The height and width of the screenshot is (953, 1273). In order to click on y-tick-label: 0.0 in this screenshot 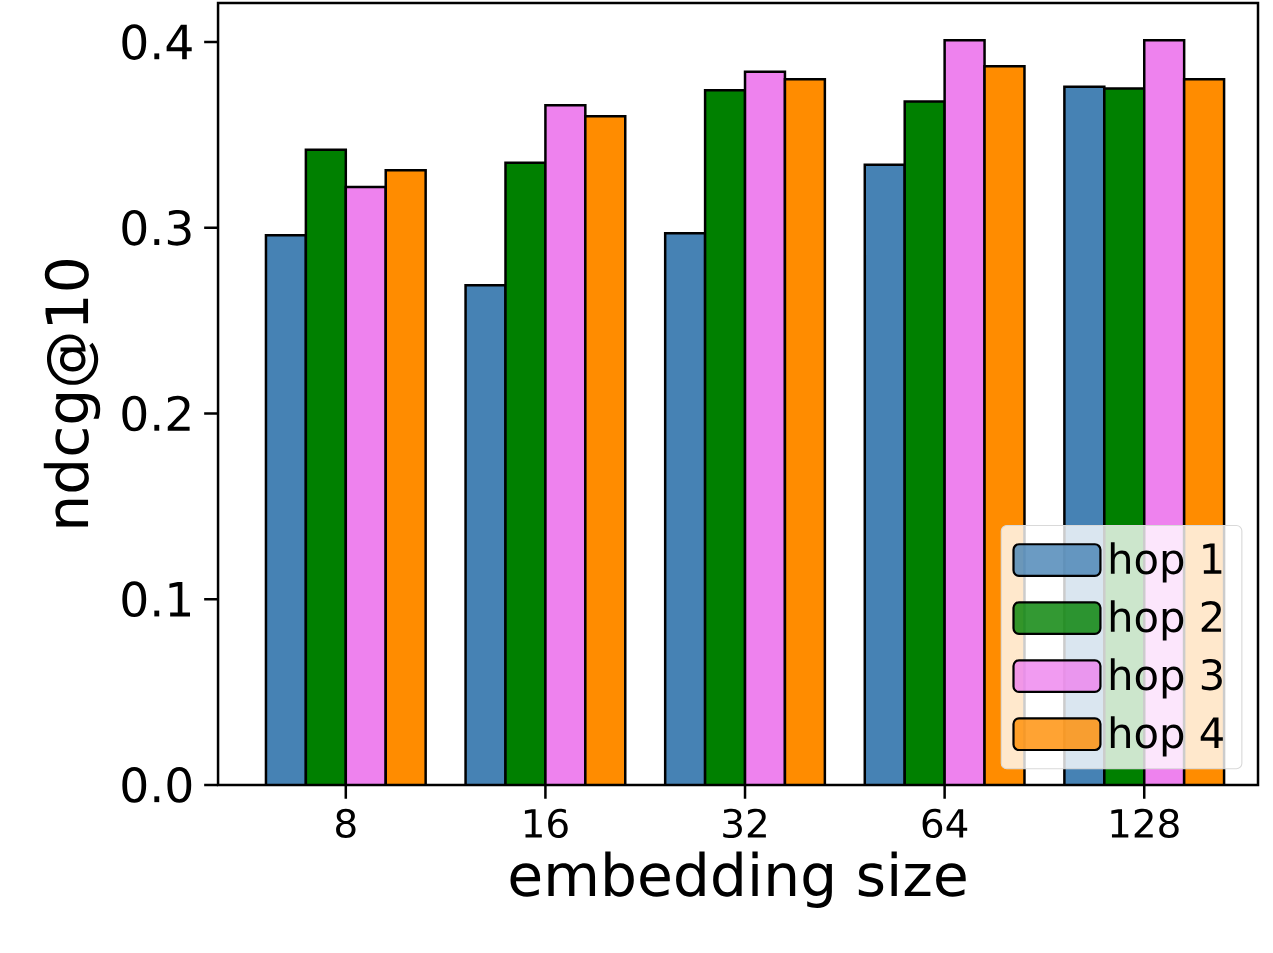, I will do `click(157, 785)`.